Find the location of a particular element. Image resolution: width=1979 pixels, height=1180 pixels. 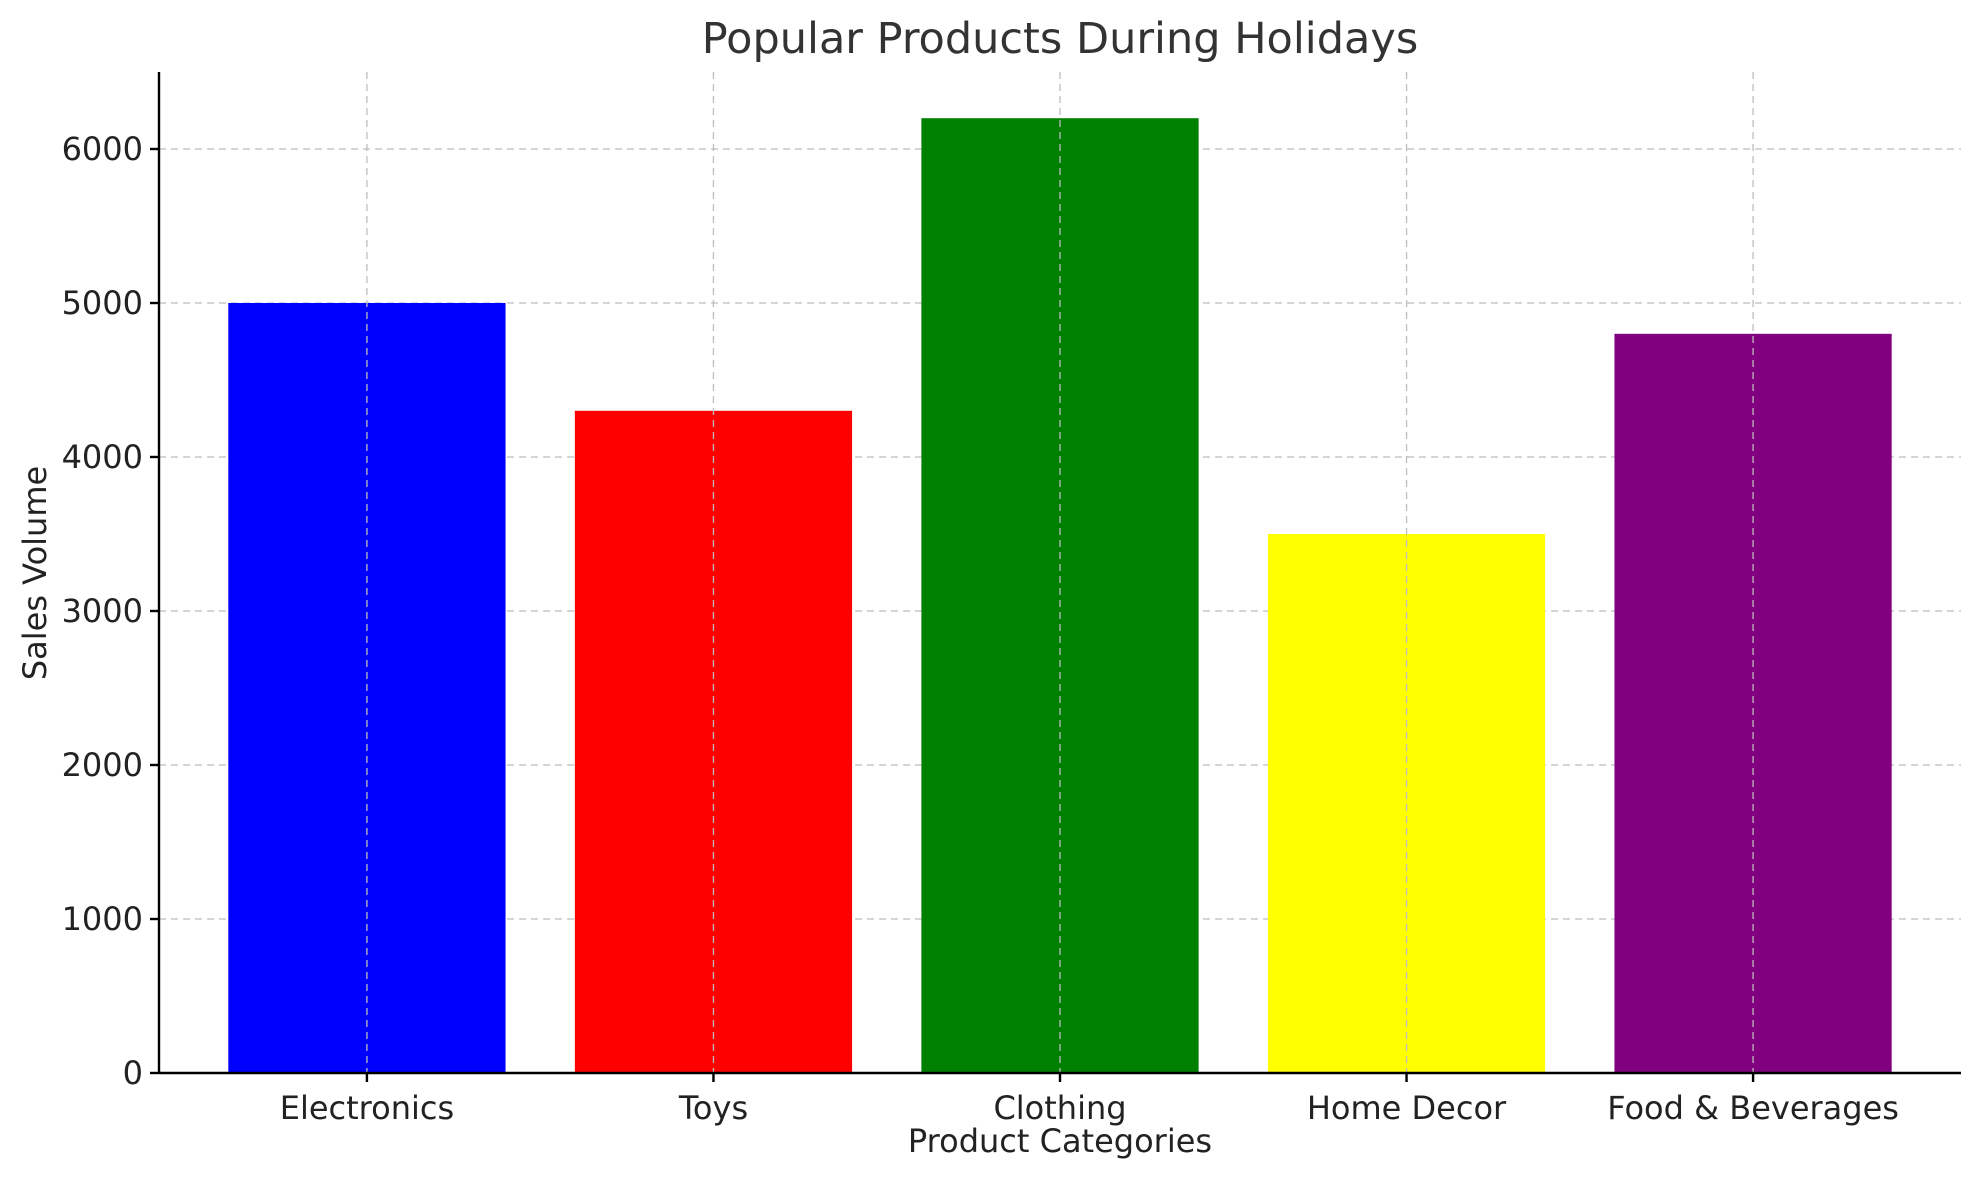

y-tick-label: 6000 is located at coordinates (102, 149).